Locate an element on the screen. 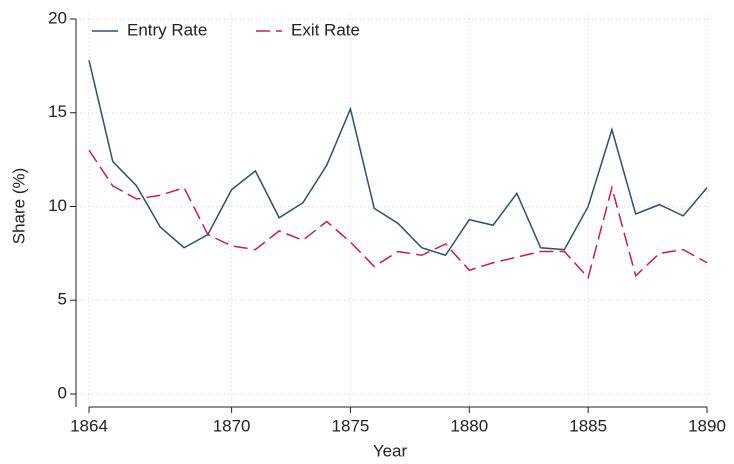  legend-label: Exit Rate is located at coordinates (325, 29).